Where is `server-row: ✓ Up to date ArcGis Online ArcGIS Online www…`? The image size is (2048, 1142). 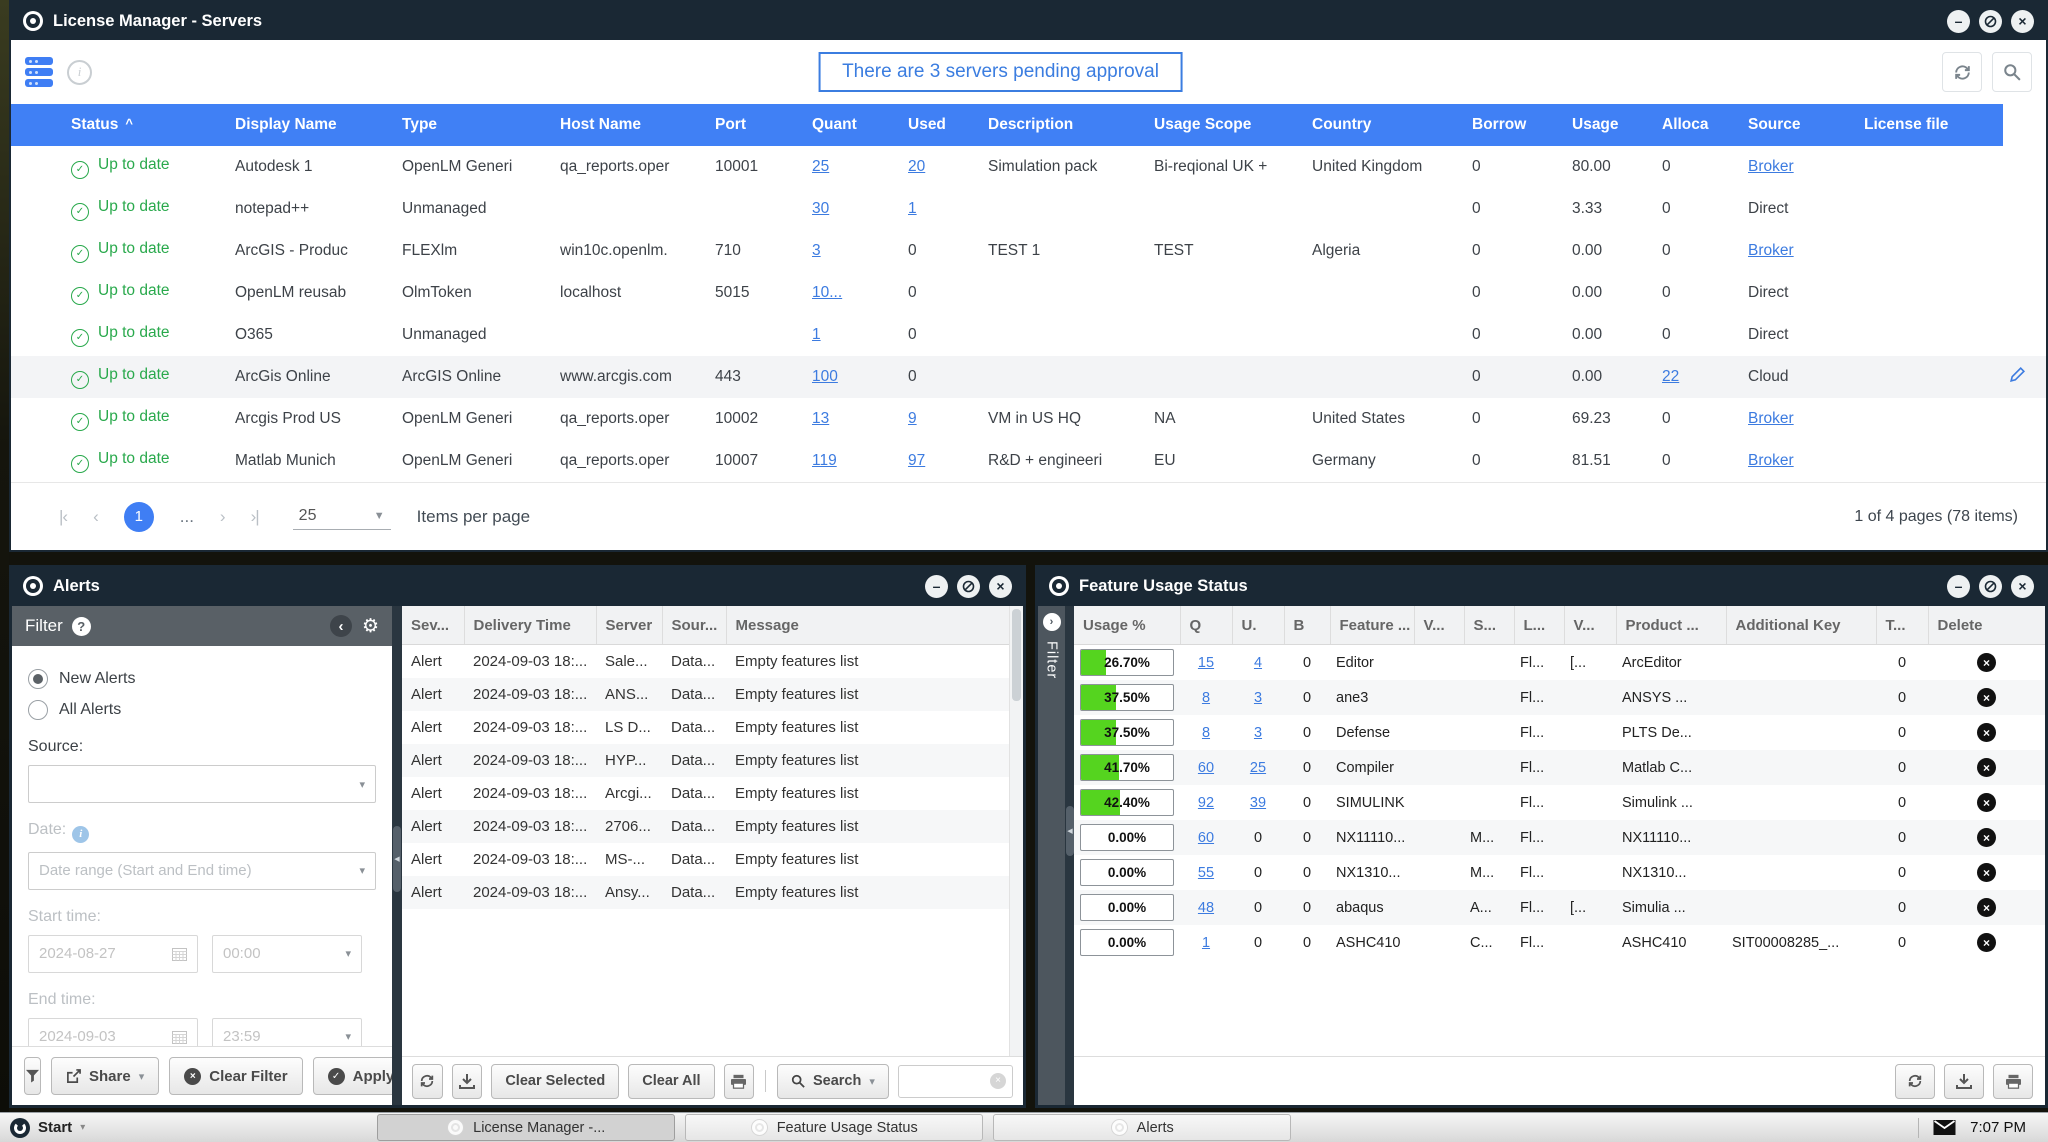
server-row: ✓ Up to date ArcGis Online ArcGIS Online www… is located at coordinates (1028, 377).